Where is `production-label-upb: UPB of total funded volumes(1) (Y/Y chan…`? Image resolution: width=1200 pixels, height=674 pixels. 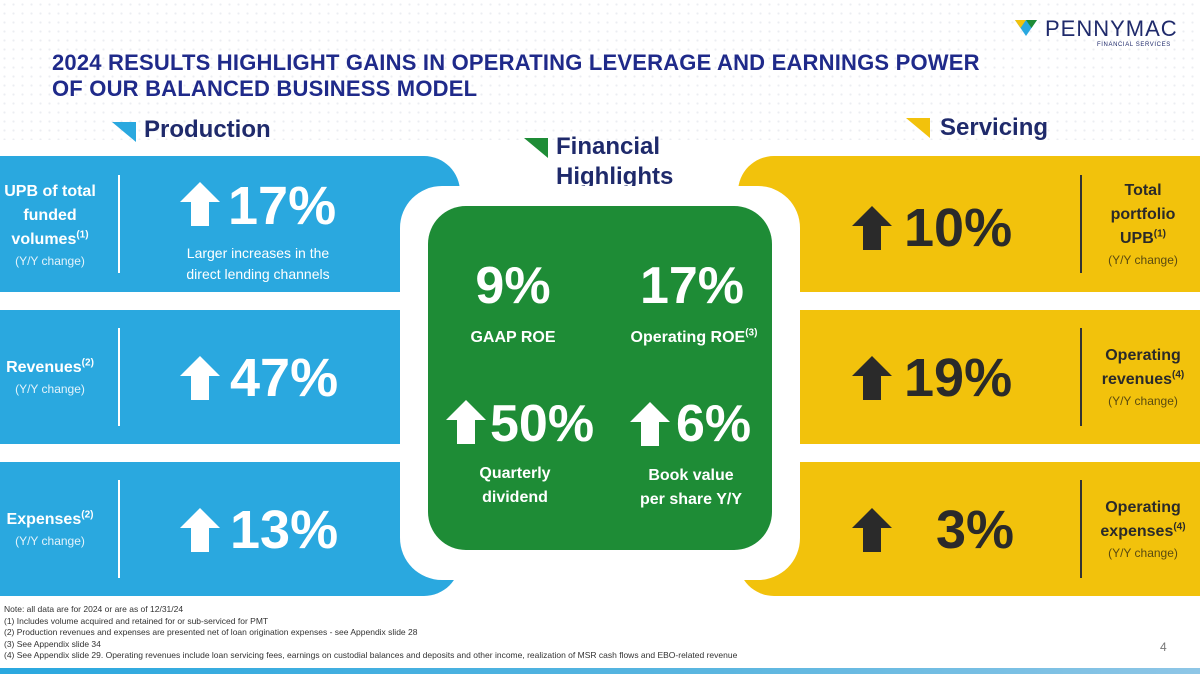
production-label-upb: UPB of total funded volumes(1) (Y/Y chan… is located at coordinates (50, 225).